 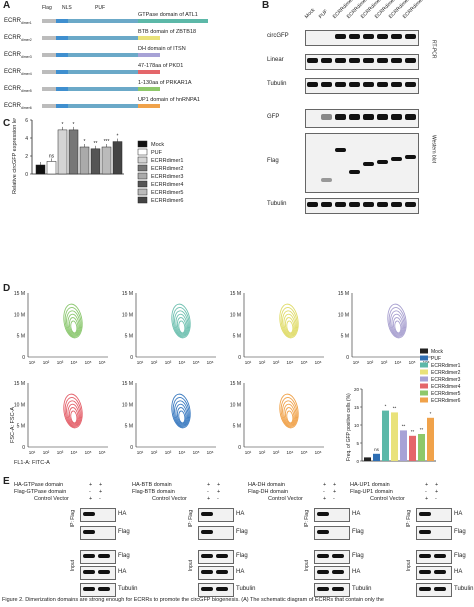 What do you see at coordinates (356, 362) in the screenshot?
I see `flow-x-tick: 10¹` at bounding box center [356, 362].